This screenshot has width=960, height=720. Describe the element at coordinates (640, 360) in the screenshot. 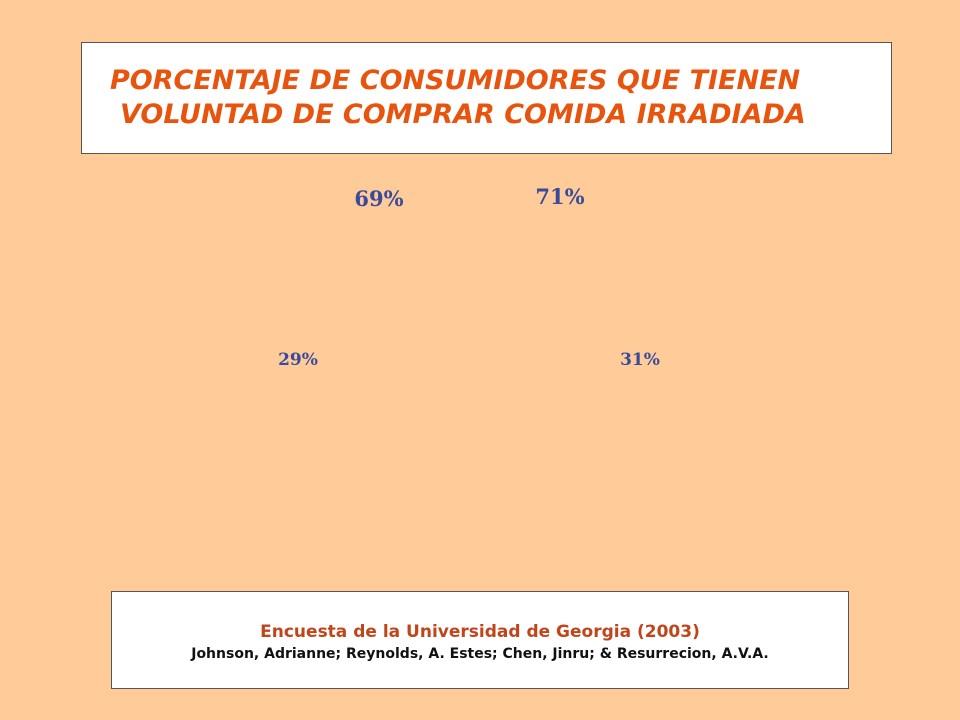

I see `chart2-minor-label: 31%` at that location.